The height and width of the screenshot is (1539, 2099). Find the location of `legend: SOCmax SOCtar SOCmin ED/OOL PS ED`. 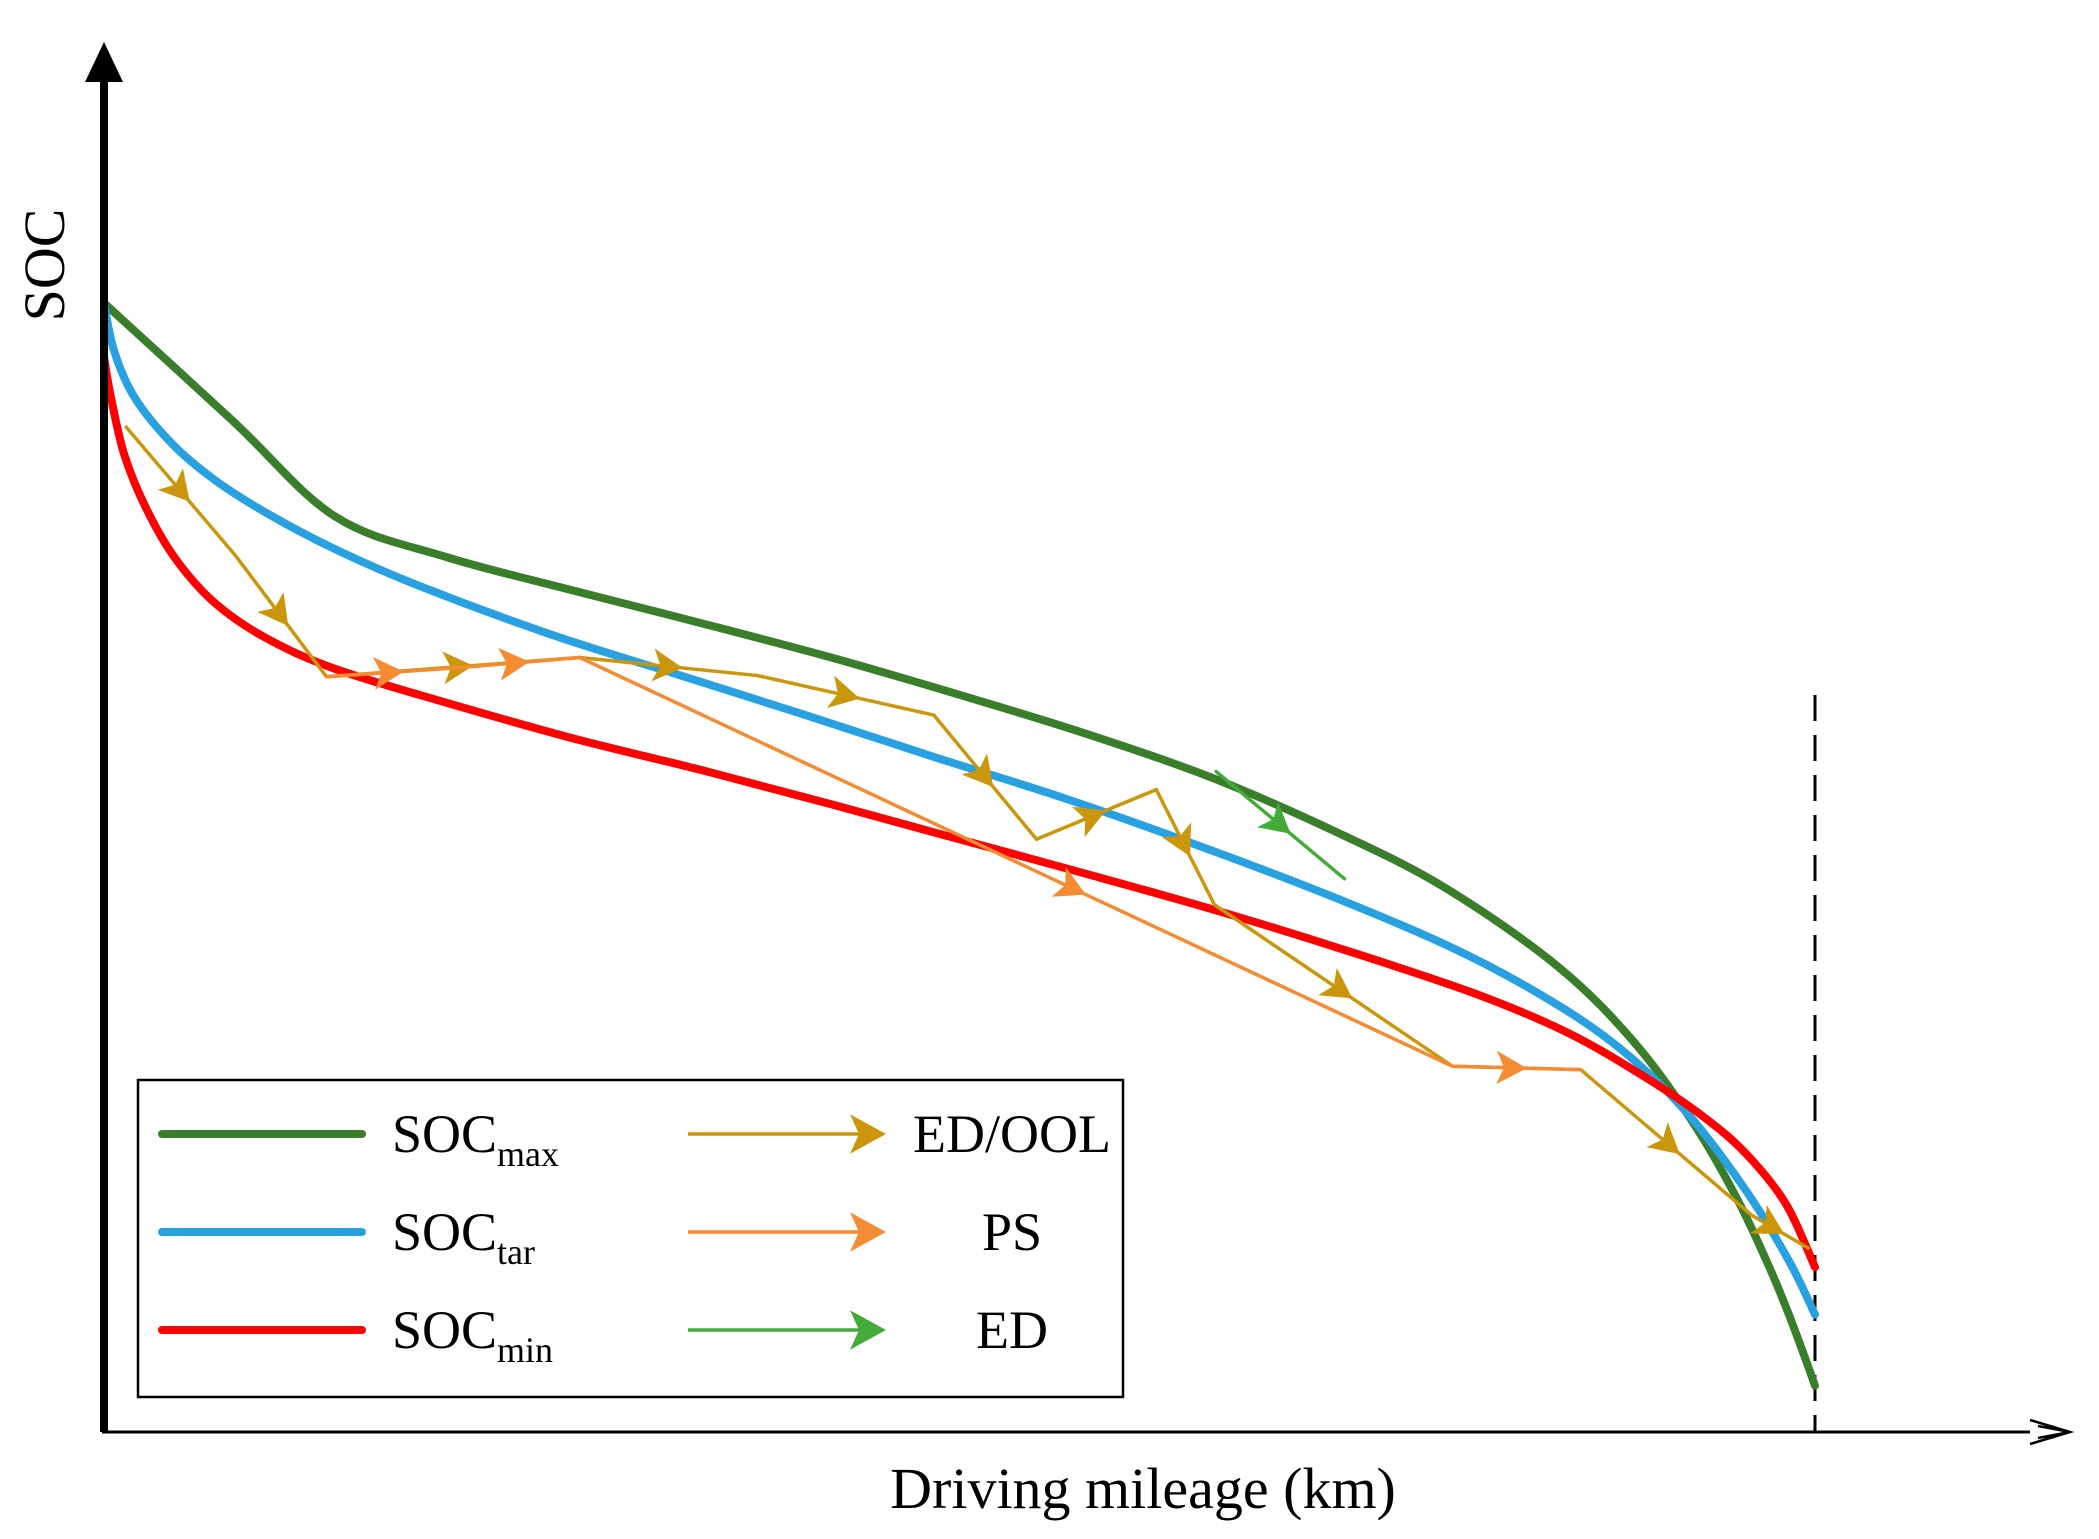

legend: SOCmax SOCtar SOCmin ED/OOL PS ED is located at coordinates (630, 1238).